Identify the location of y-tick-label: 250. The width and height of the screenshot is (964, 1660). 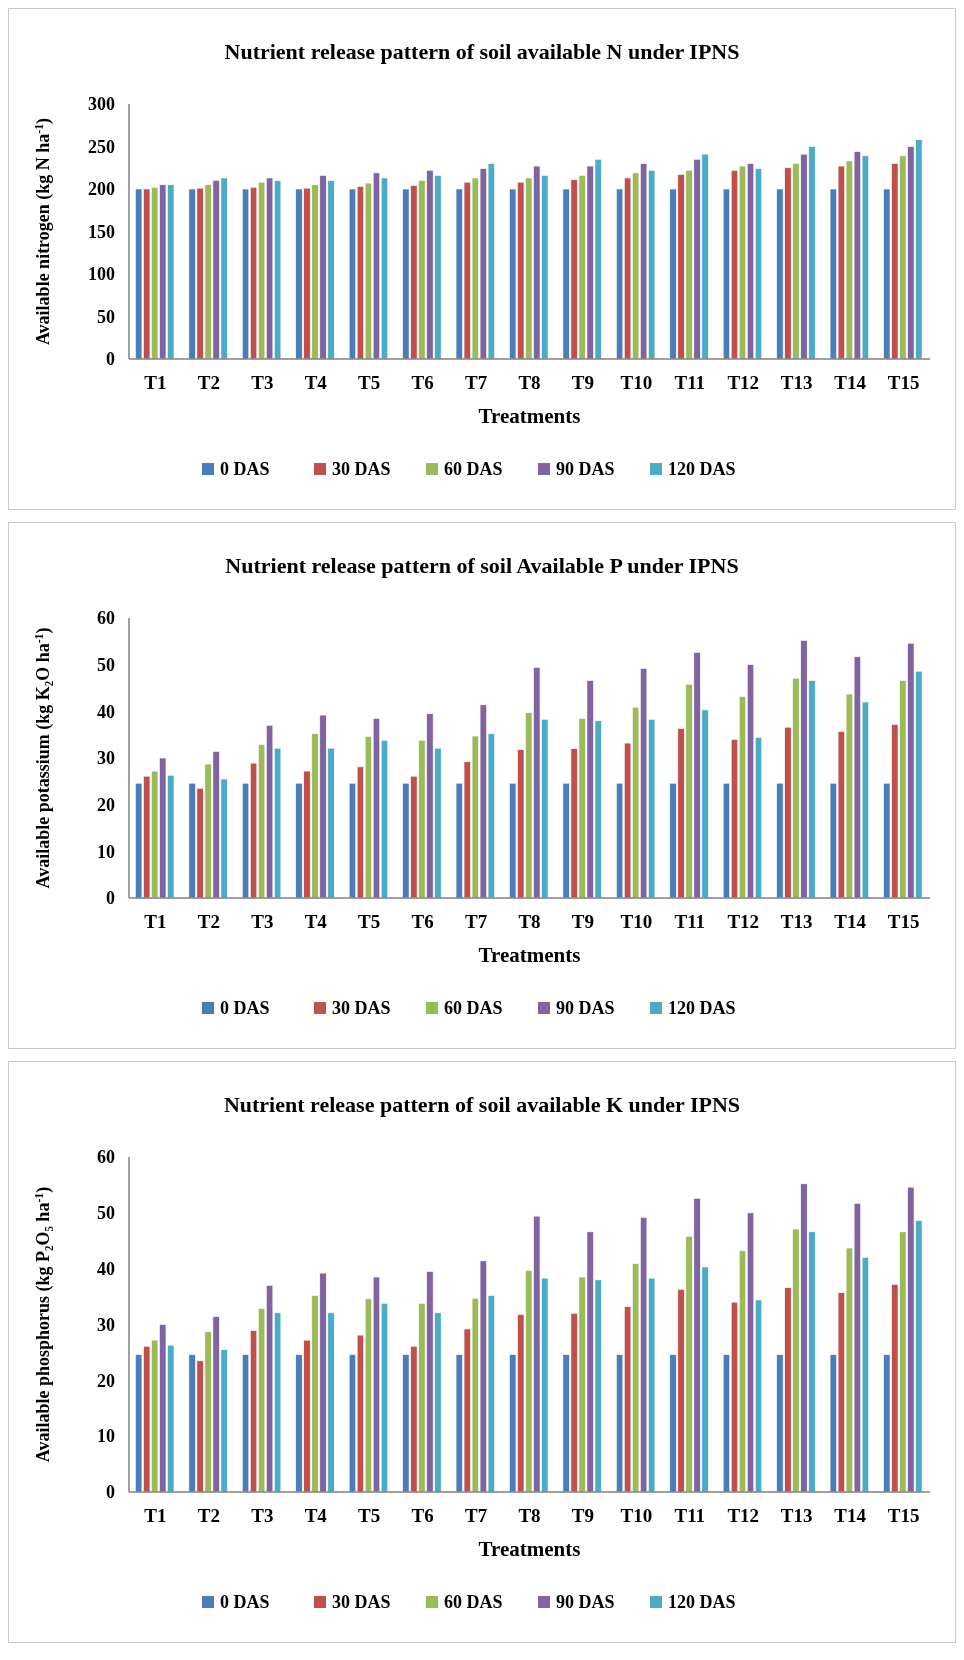
(101, 146).